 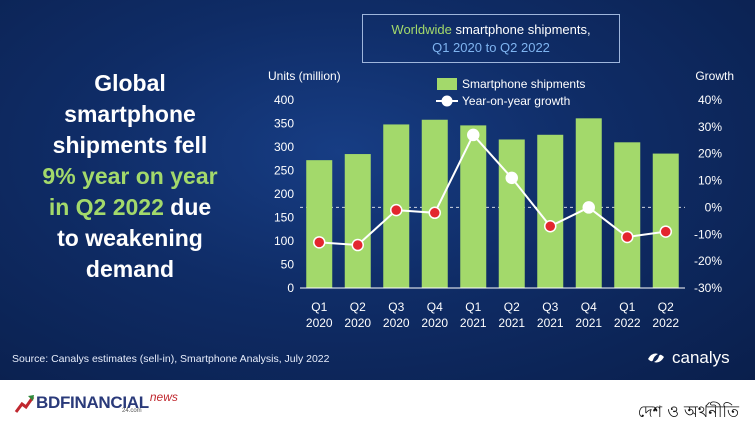 I want to click on right-tick-label: -20%, so click(x=708, y=261).